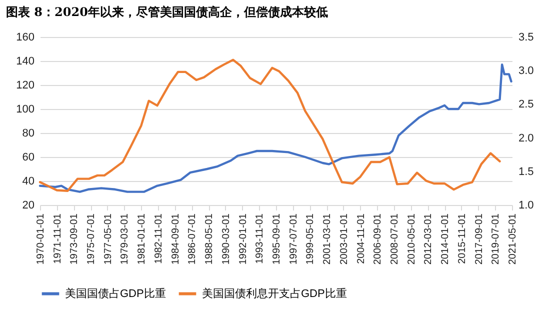 The width and height of the screenshot is (550, 327). What do you see at coordinates (378, 239) in the screenshot?
I see `x-tick-label: 2006-09-01` at bounding box center [378, 239].